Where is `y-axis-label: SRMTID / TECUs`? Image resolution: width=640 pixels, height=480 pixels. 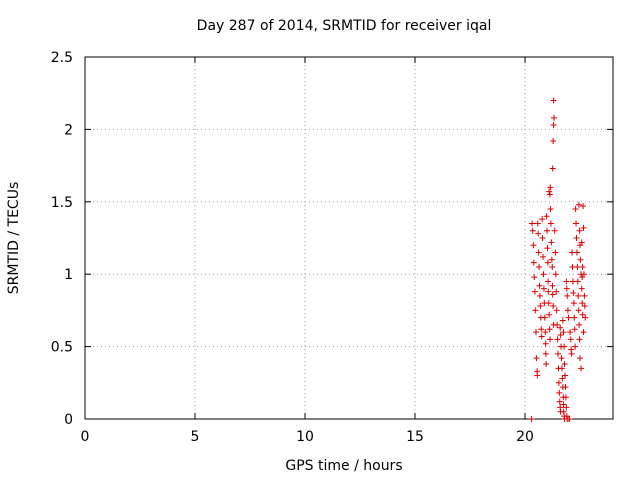
y-axis-label: SRMTID / TECUs is located at coordinates (14, 238).